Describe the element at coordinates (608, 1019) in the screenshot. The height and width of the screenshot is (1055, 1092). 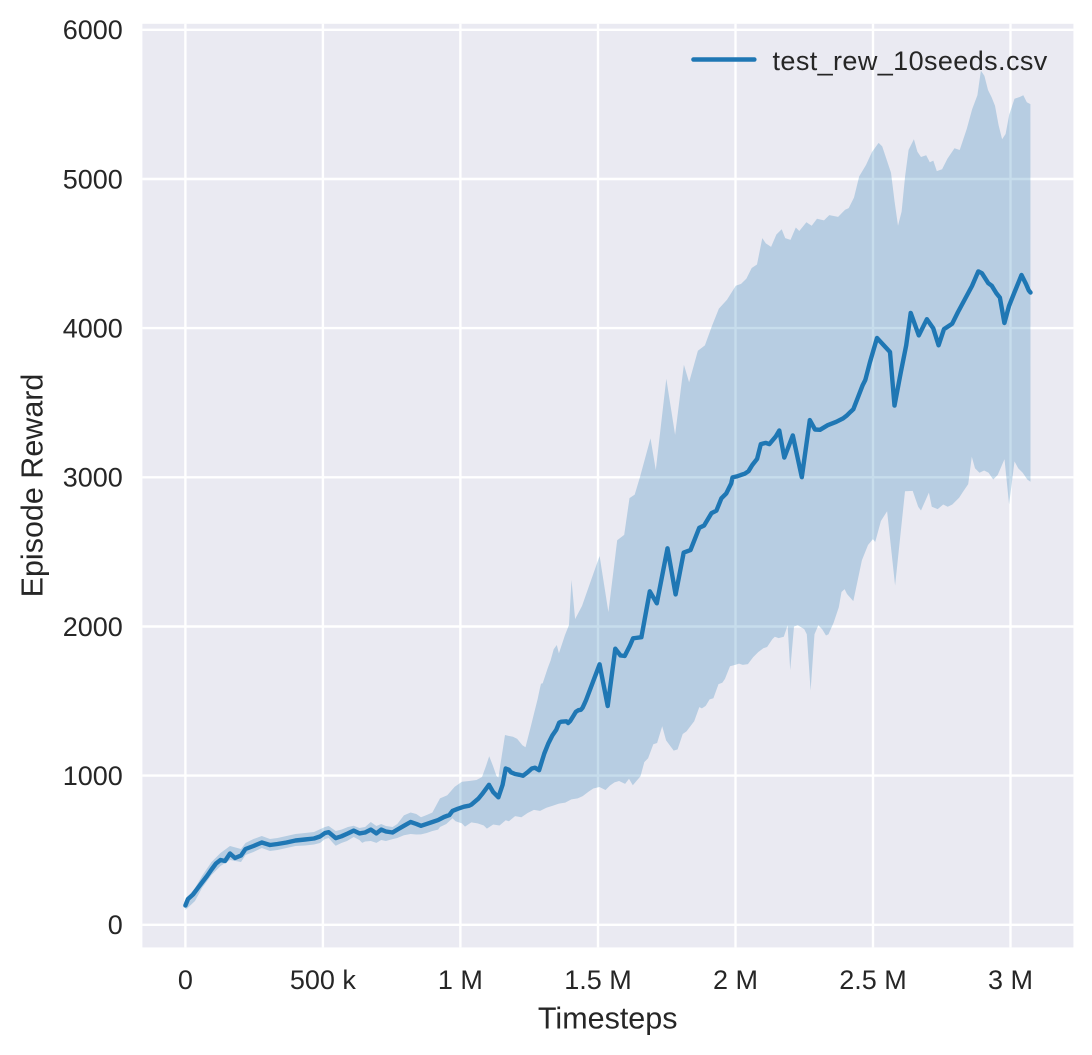
I see `svg-text: Timesteps` at that location.